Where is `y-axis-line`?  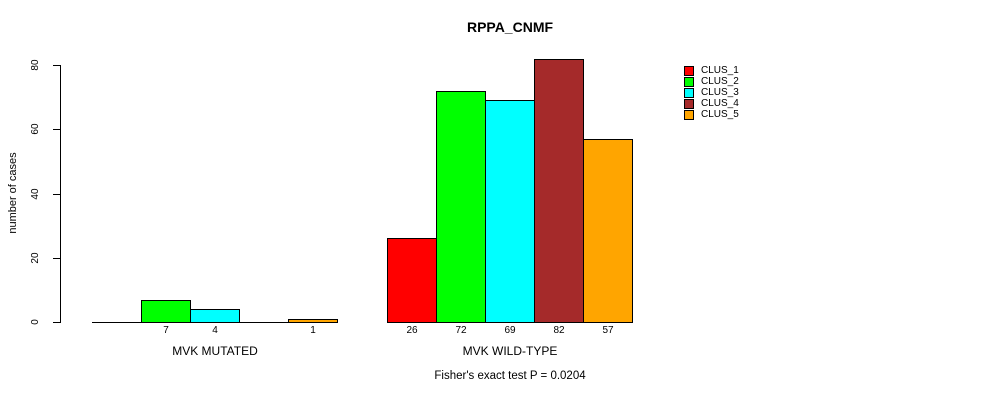
y-axis-line is located at coordinates (60, 194).